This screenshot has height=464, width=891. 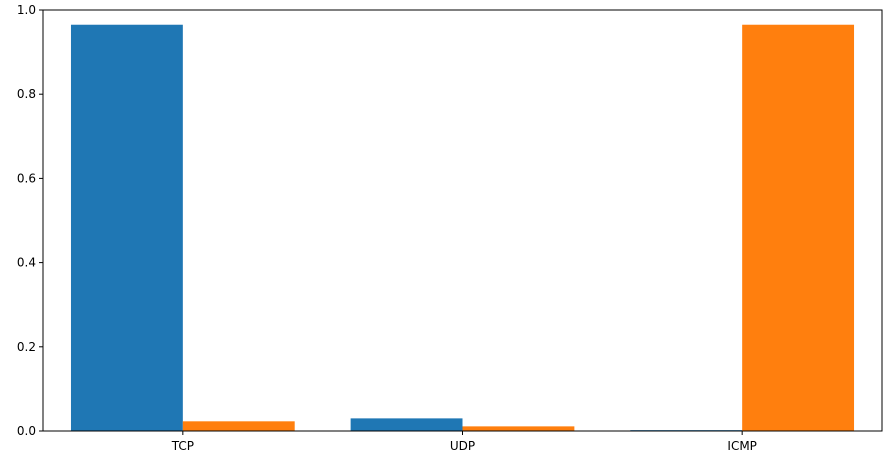 What do you see at coordinates (26, 431) in the screenshot?
I see `y-tick-label: 0.0` at bounding box center [26, 431].